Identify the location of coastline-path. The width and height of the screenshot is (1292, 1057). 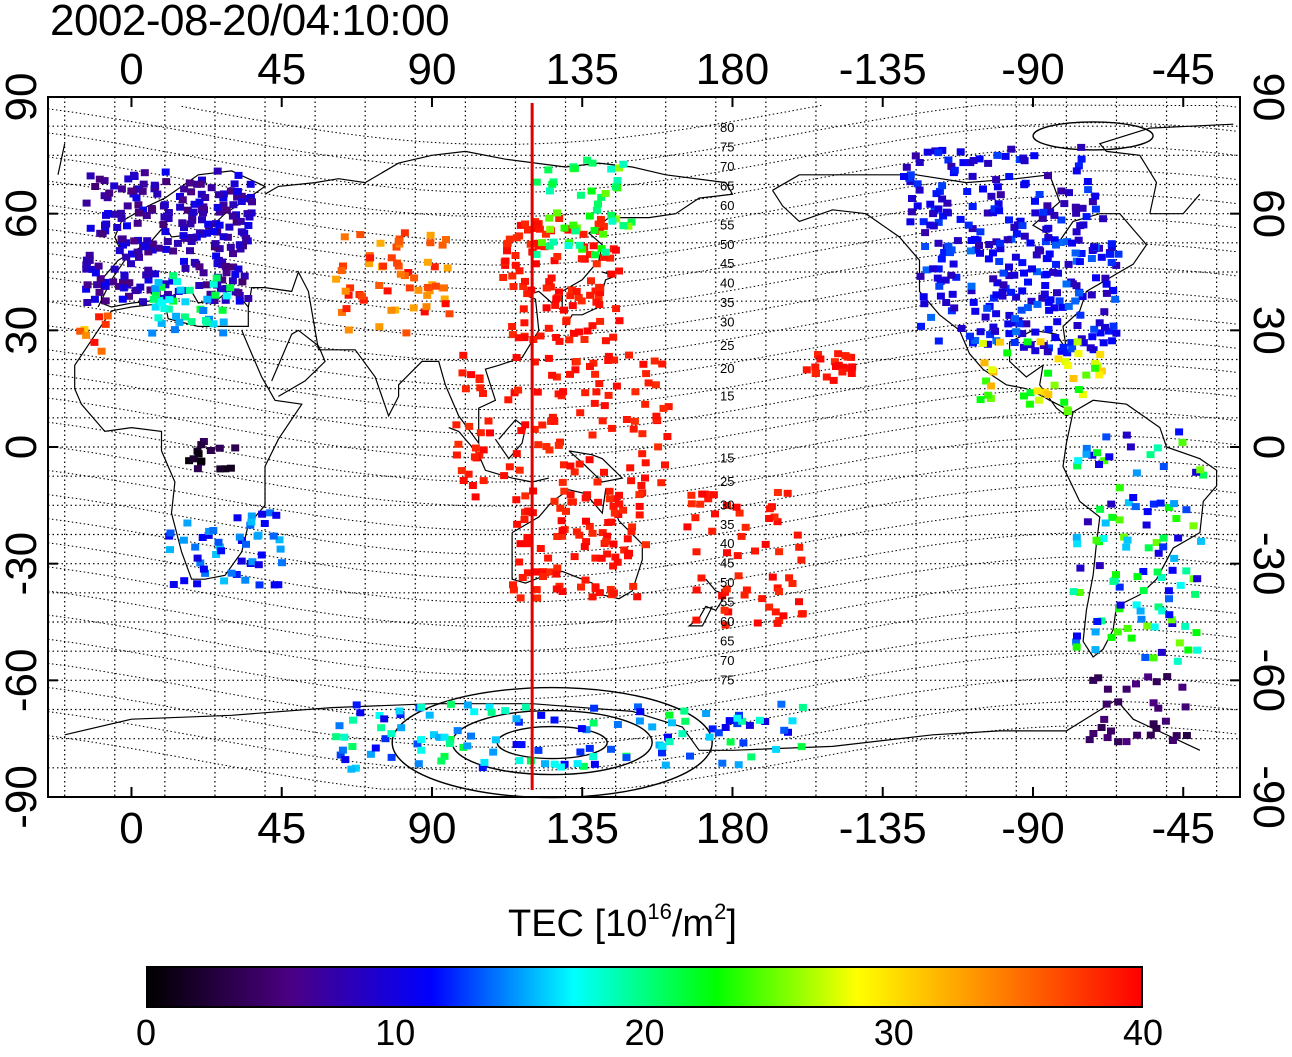
(632, 725).